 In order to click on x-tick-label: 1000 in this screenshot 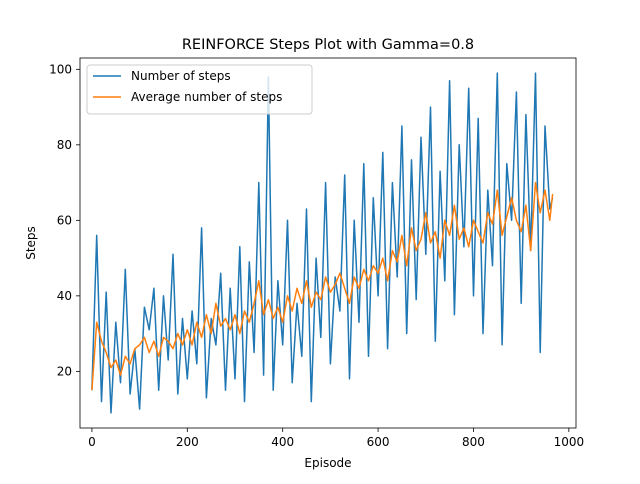, I will do `click(569, 442)`.